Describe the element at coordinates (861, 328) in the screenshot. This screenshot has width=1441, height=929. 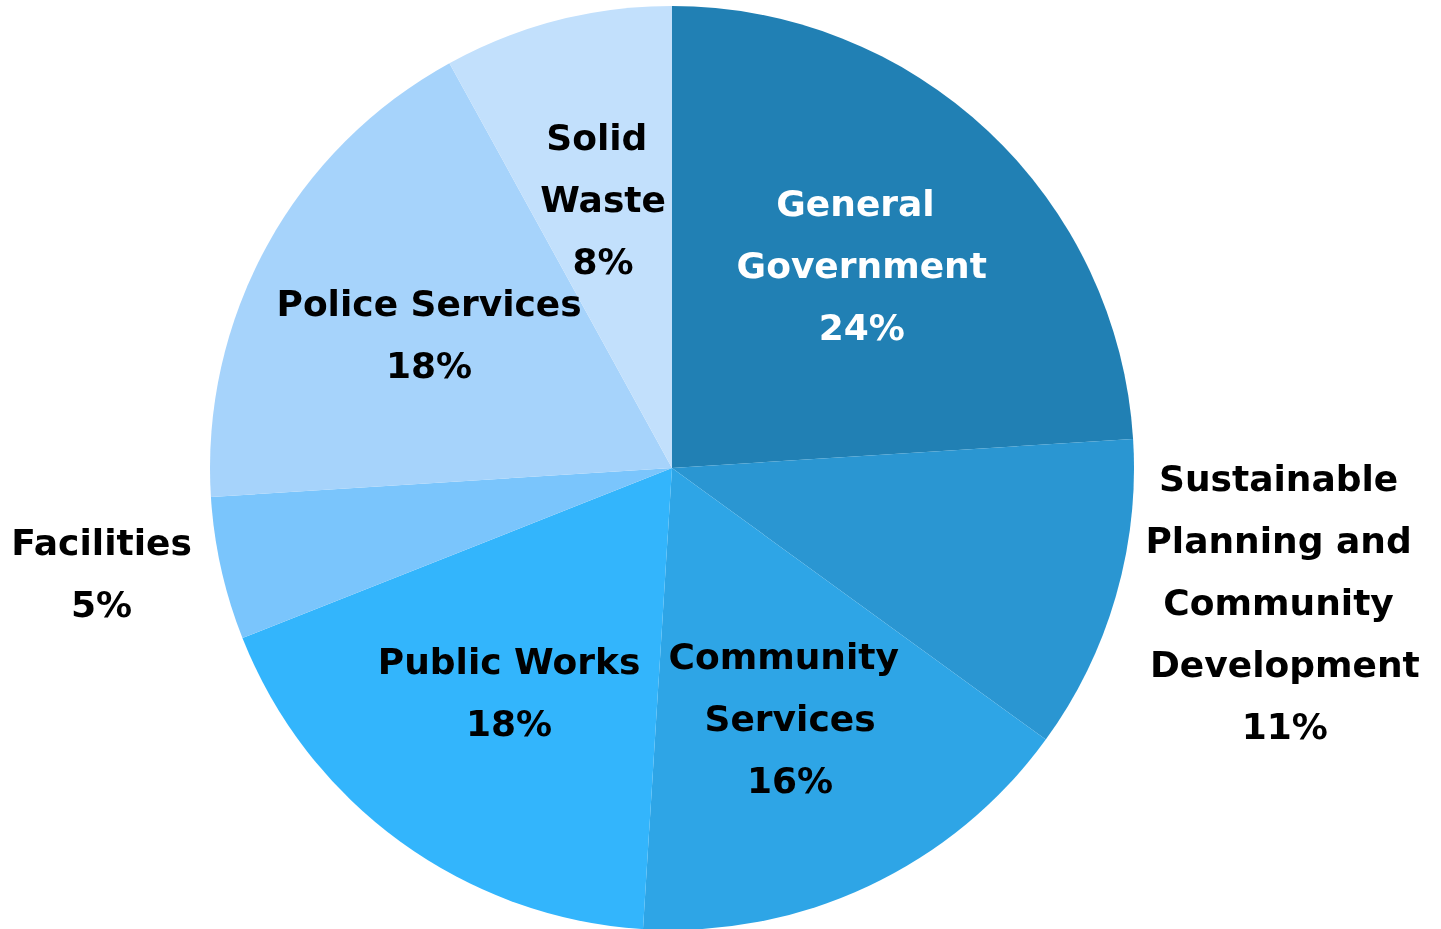
I see `data-label: 24%` at that location.